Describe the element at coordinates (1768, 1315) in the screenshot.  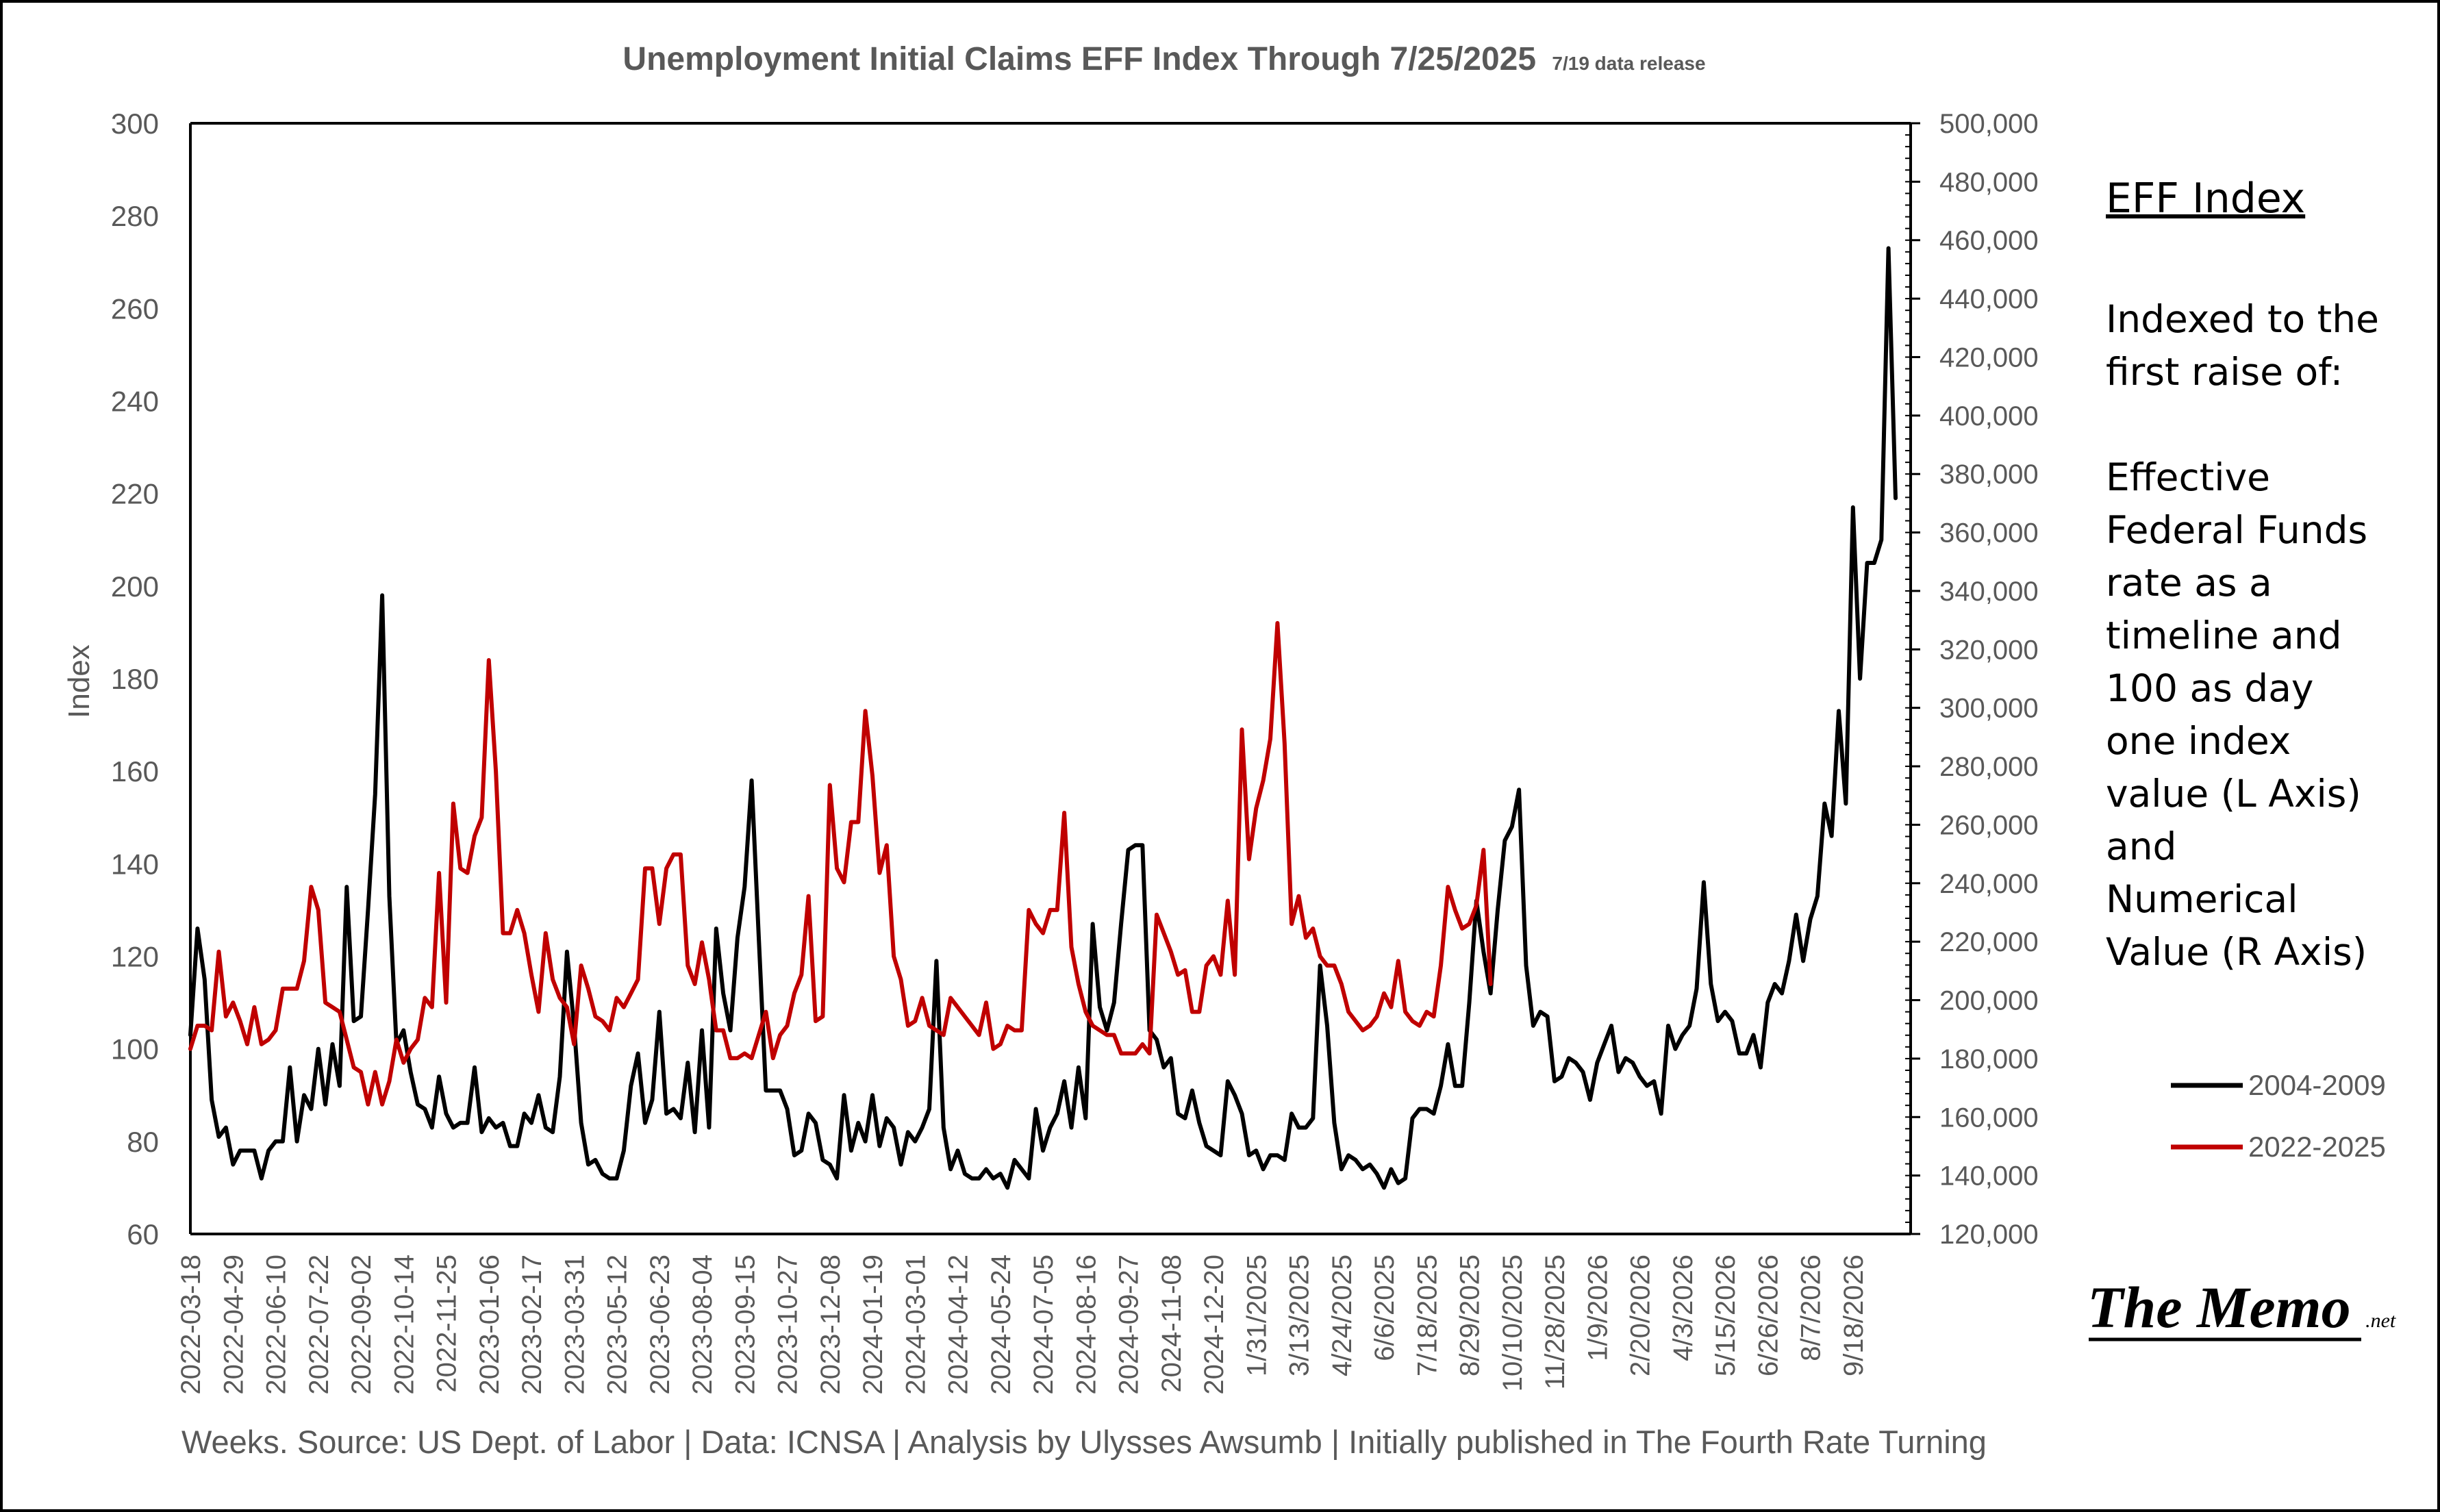
I see `x-tick-label: 6/26/2026` at that location.